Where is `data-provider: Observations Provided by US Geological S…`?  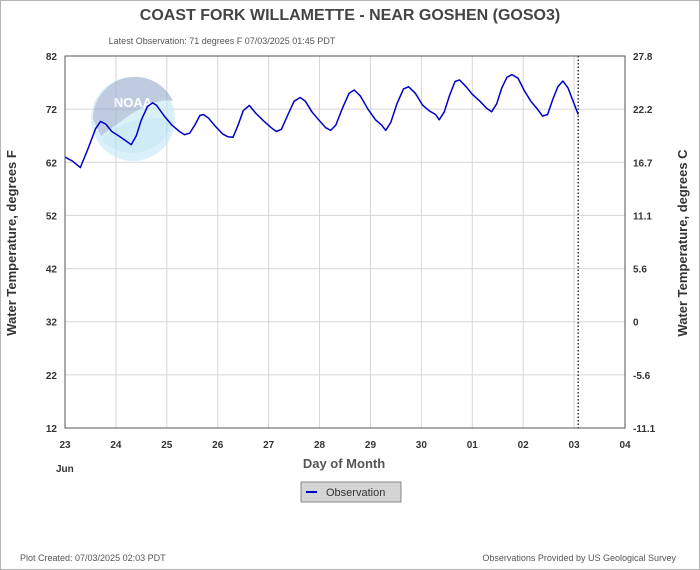 data-provider: Observations Provided by US Geological S… is located at coordinates (579, 558).